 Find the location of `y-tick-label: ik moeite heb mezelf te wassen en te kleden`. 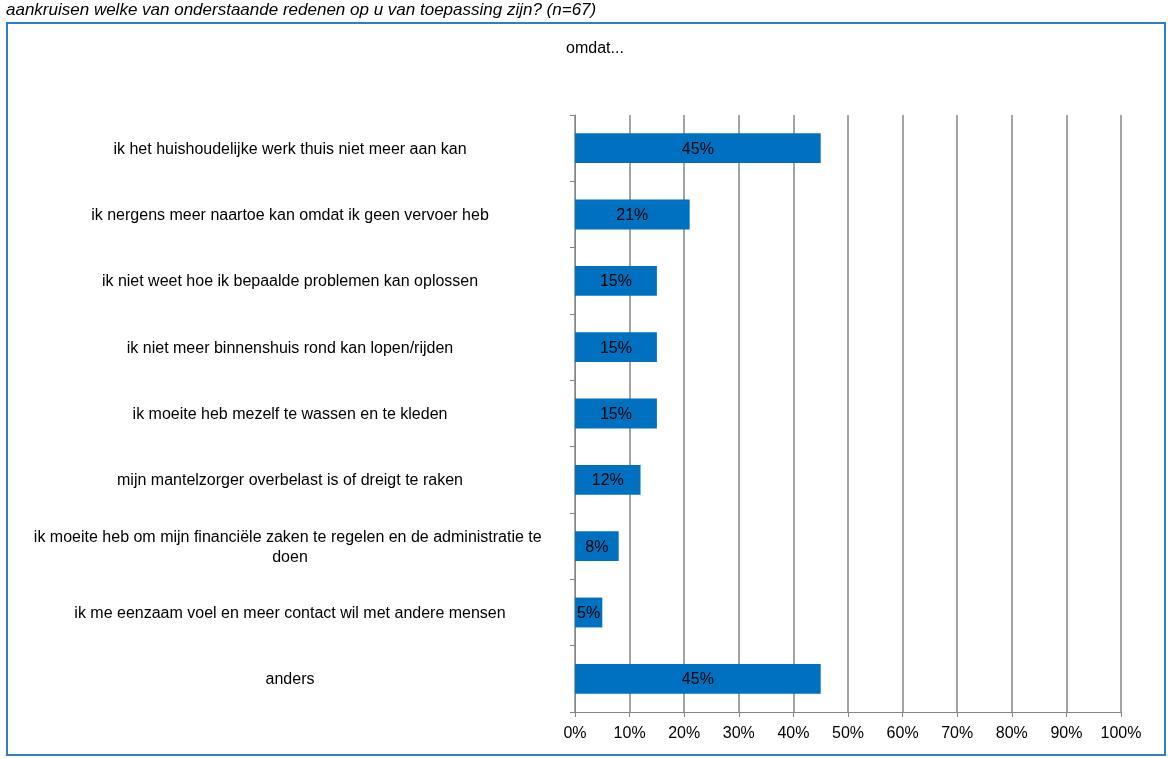

y-tick-label: ik moeite heb mezelf te wassen en te kleden is located at coordinates (290, 413).